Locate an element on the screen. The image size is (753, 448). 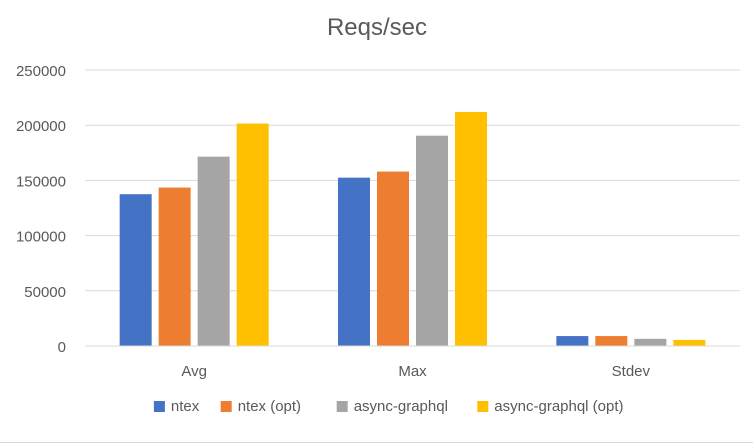
legend-label: ntex (opt) is located at coordinates (269, 406).